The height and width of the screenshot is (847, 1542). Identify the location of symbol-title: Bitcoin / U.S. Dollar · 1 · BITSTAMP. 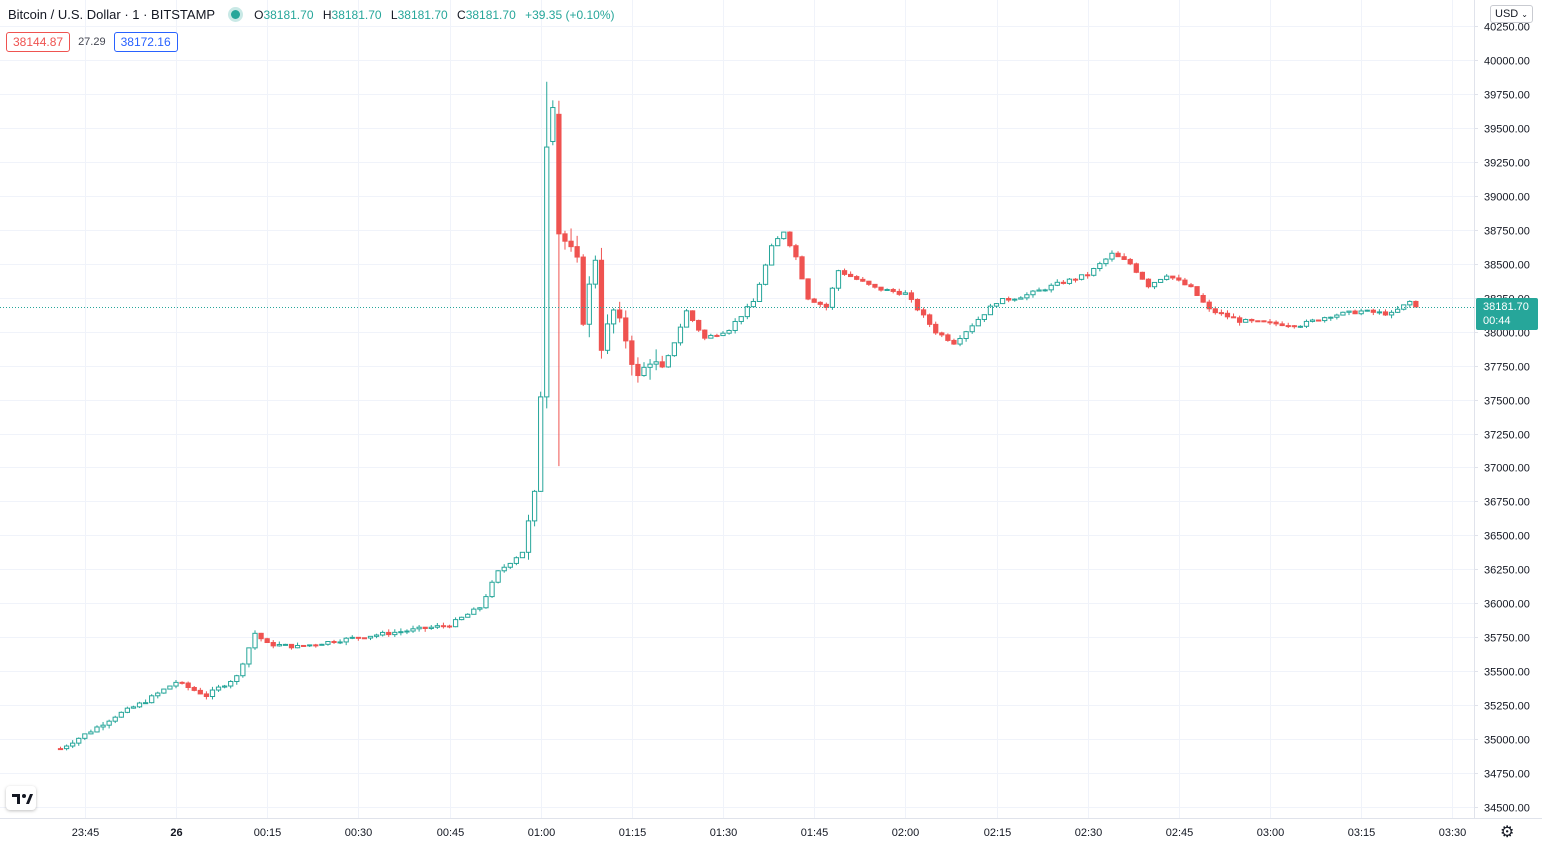
(112, 14).